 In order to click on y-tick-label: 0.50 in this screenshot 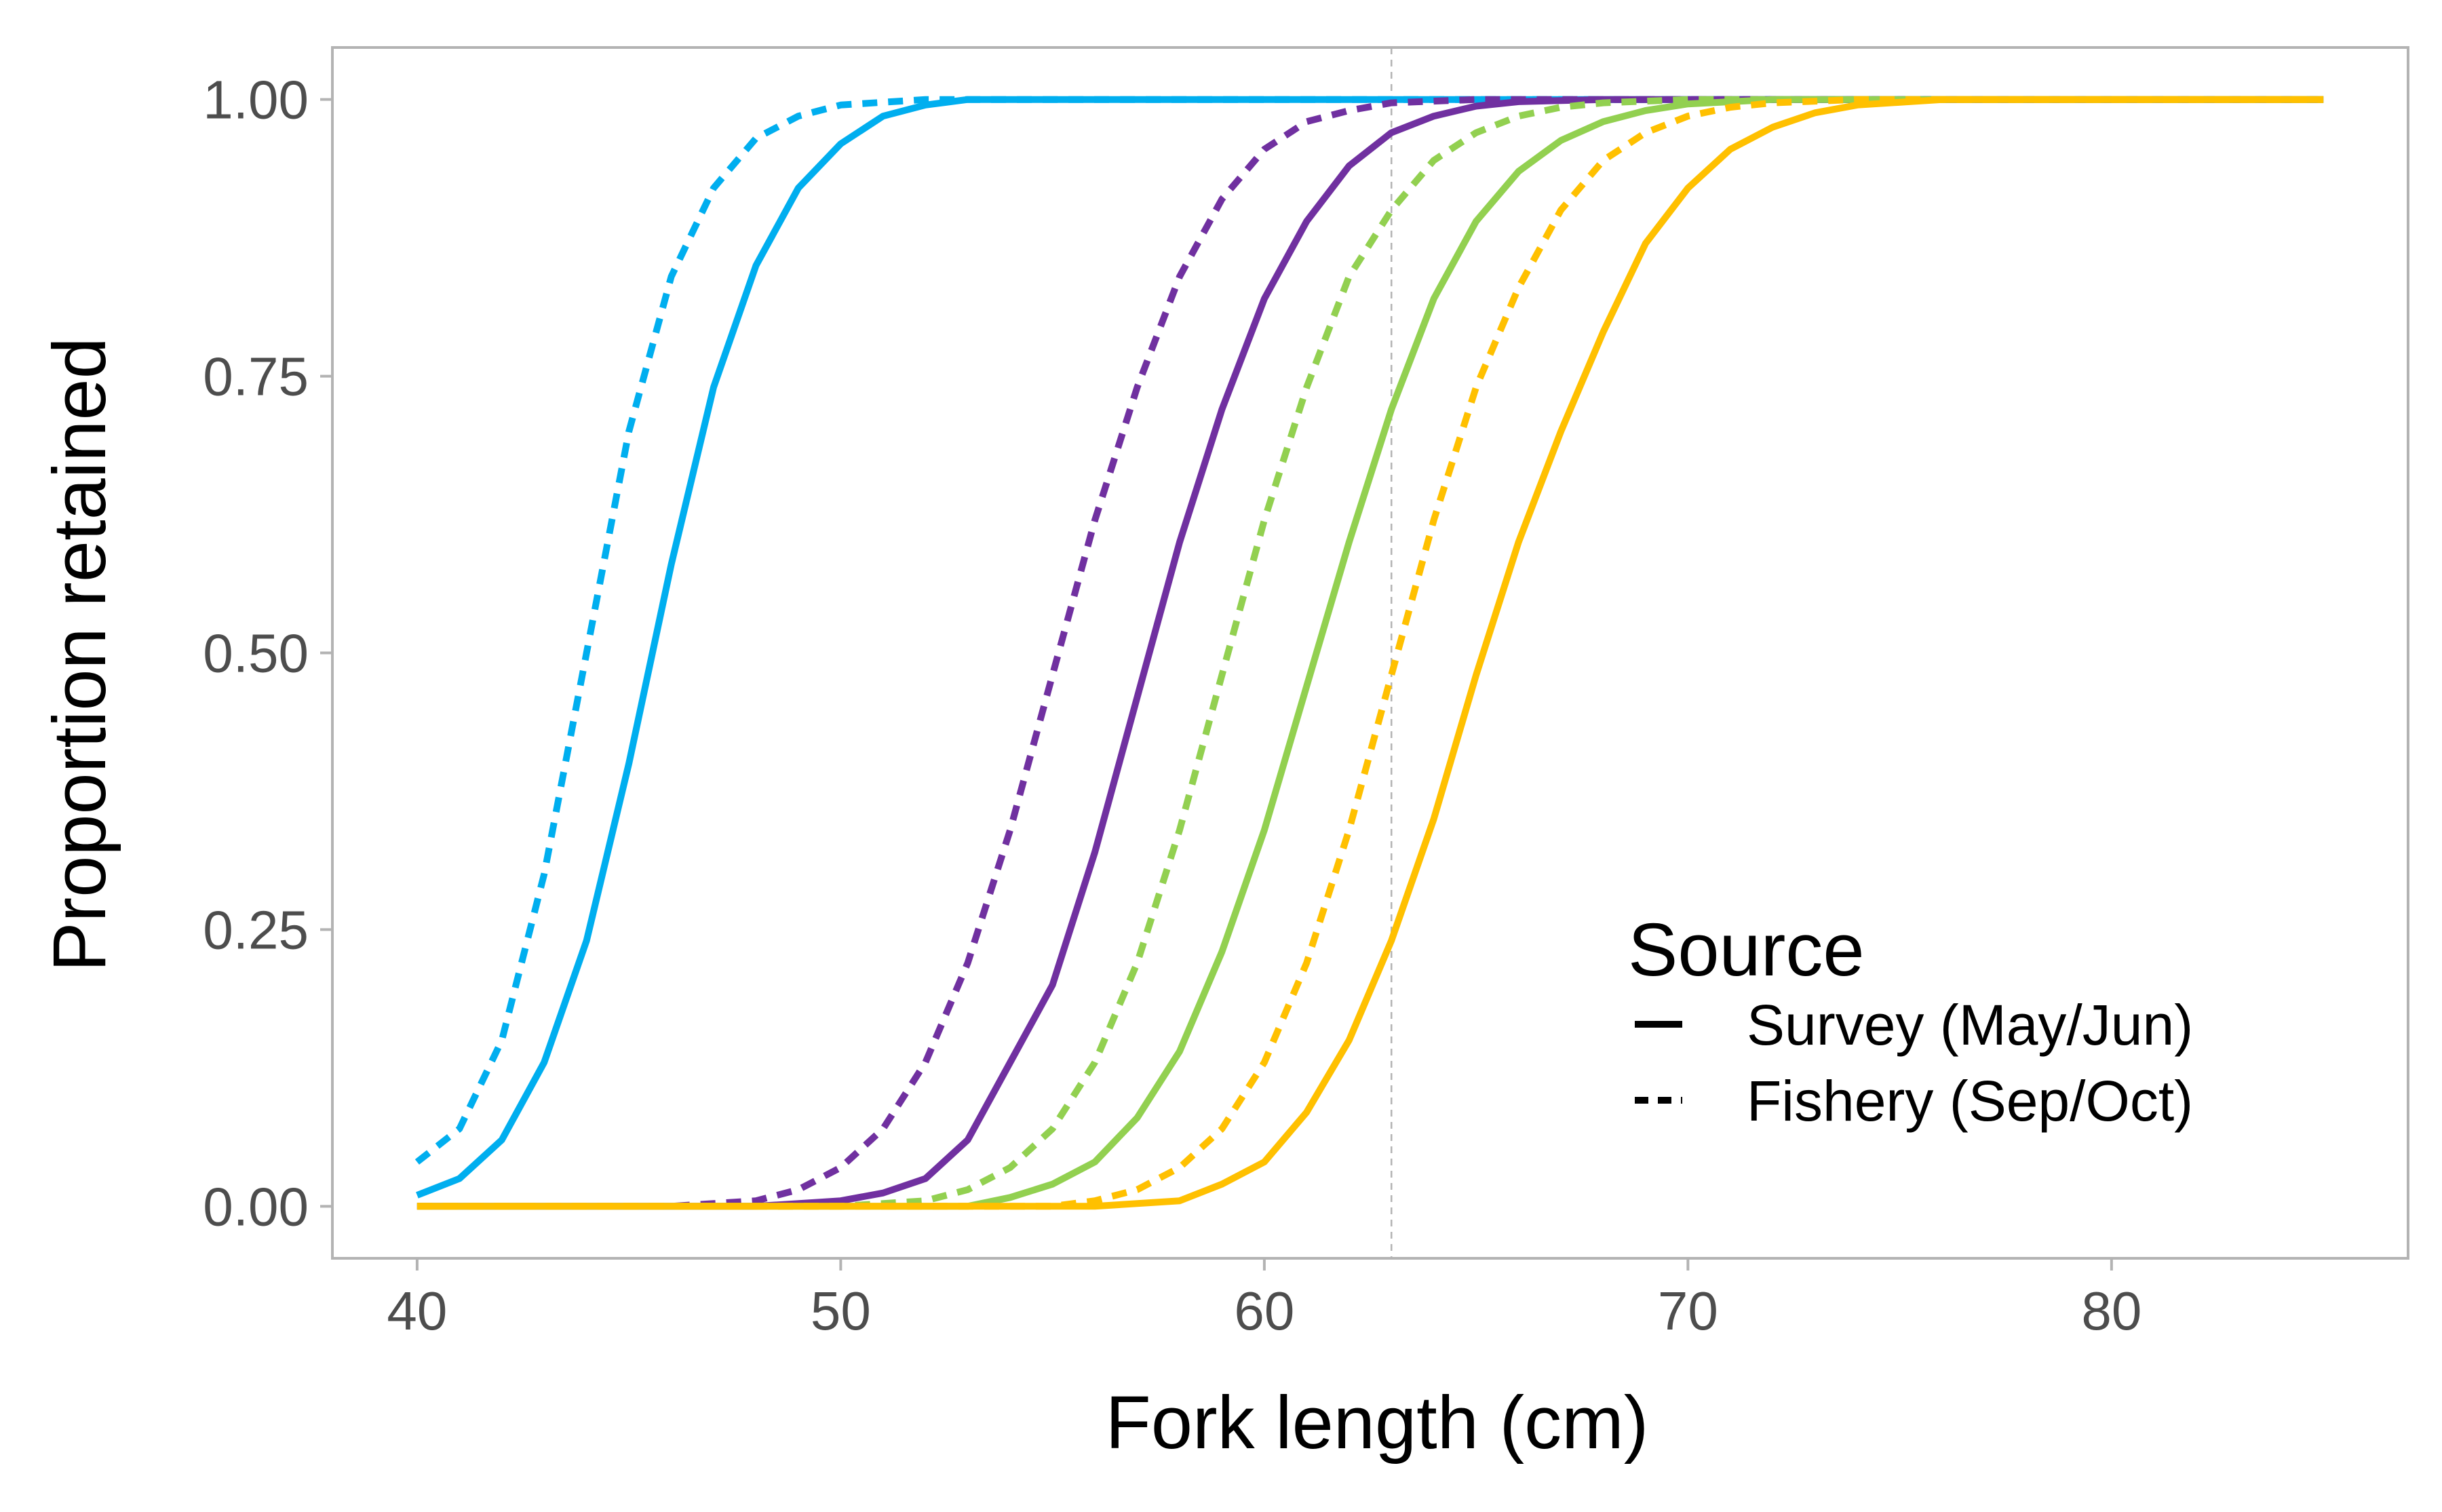, I will do `click(256, 654)`.